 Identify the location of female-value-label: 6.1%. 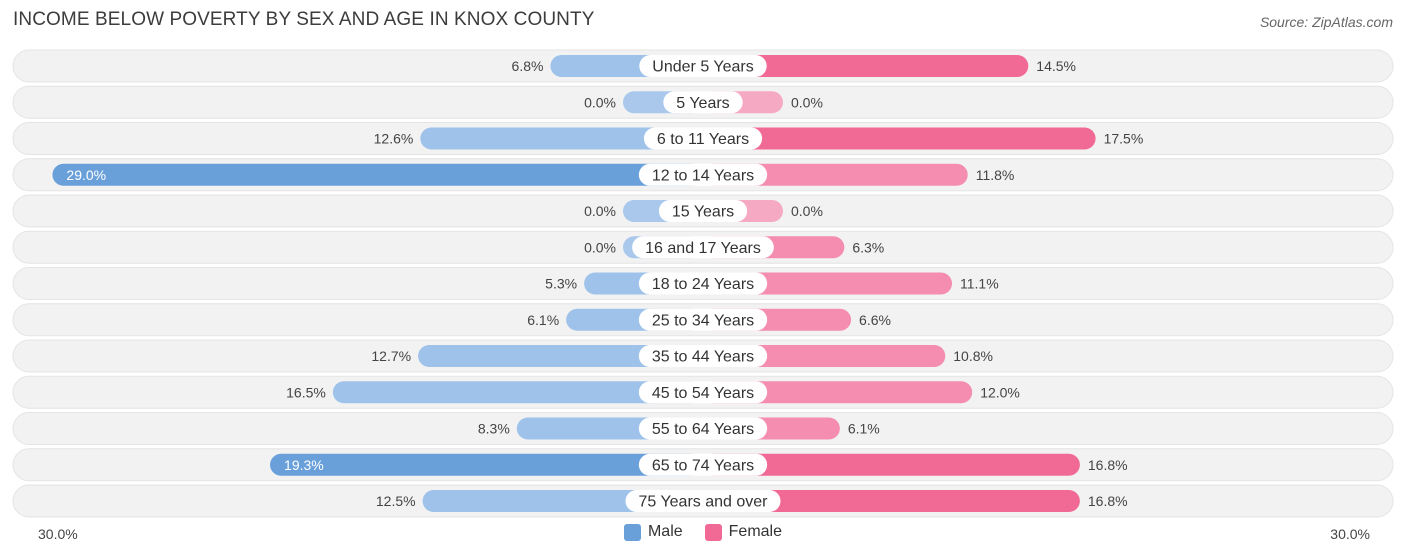
(864, 429).